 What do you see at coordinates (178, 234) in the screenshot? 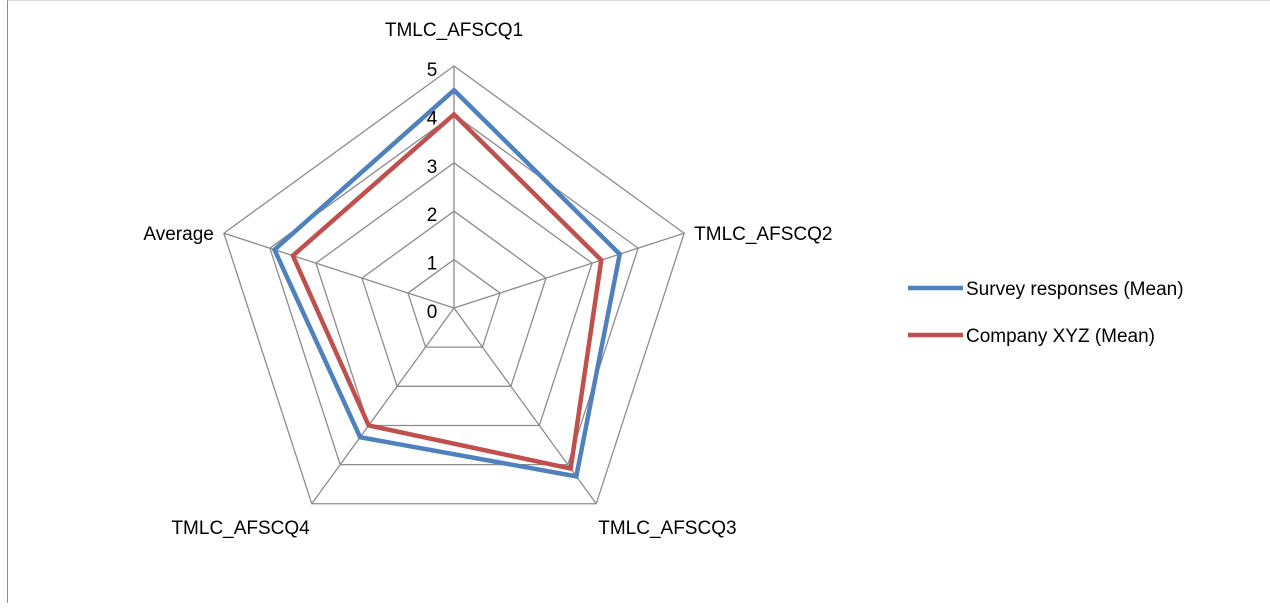
I see `category-label: Average` at bounding box center [178, 234].